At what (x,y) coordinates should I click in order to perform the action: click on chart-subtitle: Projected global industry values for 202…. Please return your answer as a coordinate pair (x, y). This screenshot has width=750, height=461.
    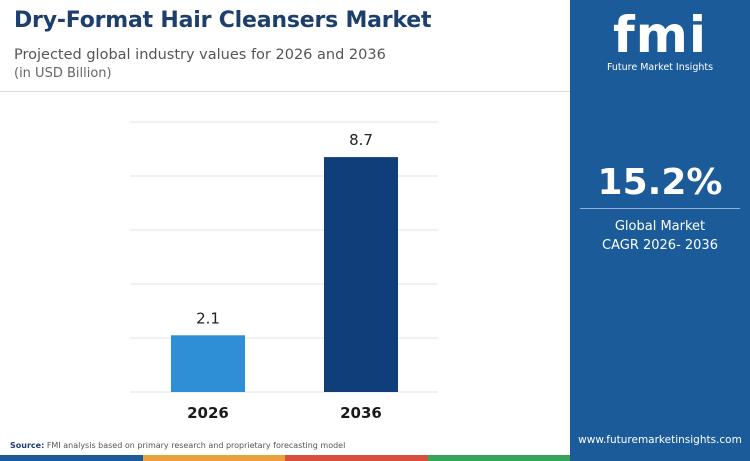
    Looking at the image, I should click on (200, 55).